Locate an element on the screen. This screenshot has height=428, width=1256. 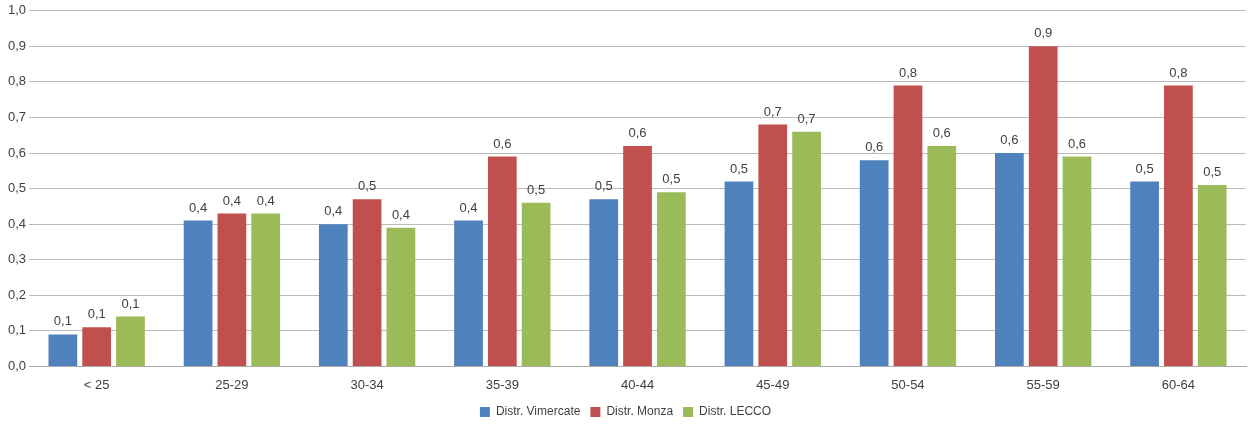
legend-label: Distr. Monza is located at coordinates (640, 411).